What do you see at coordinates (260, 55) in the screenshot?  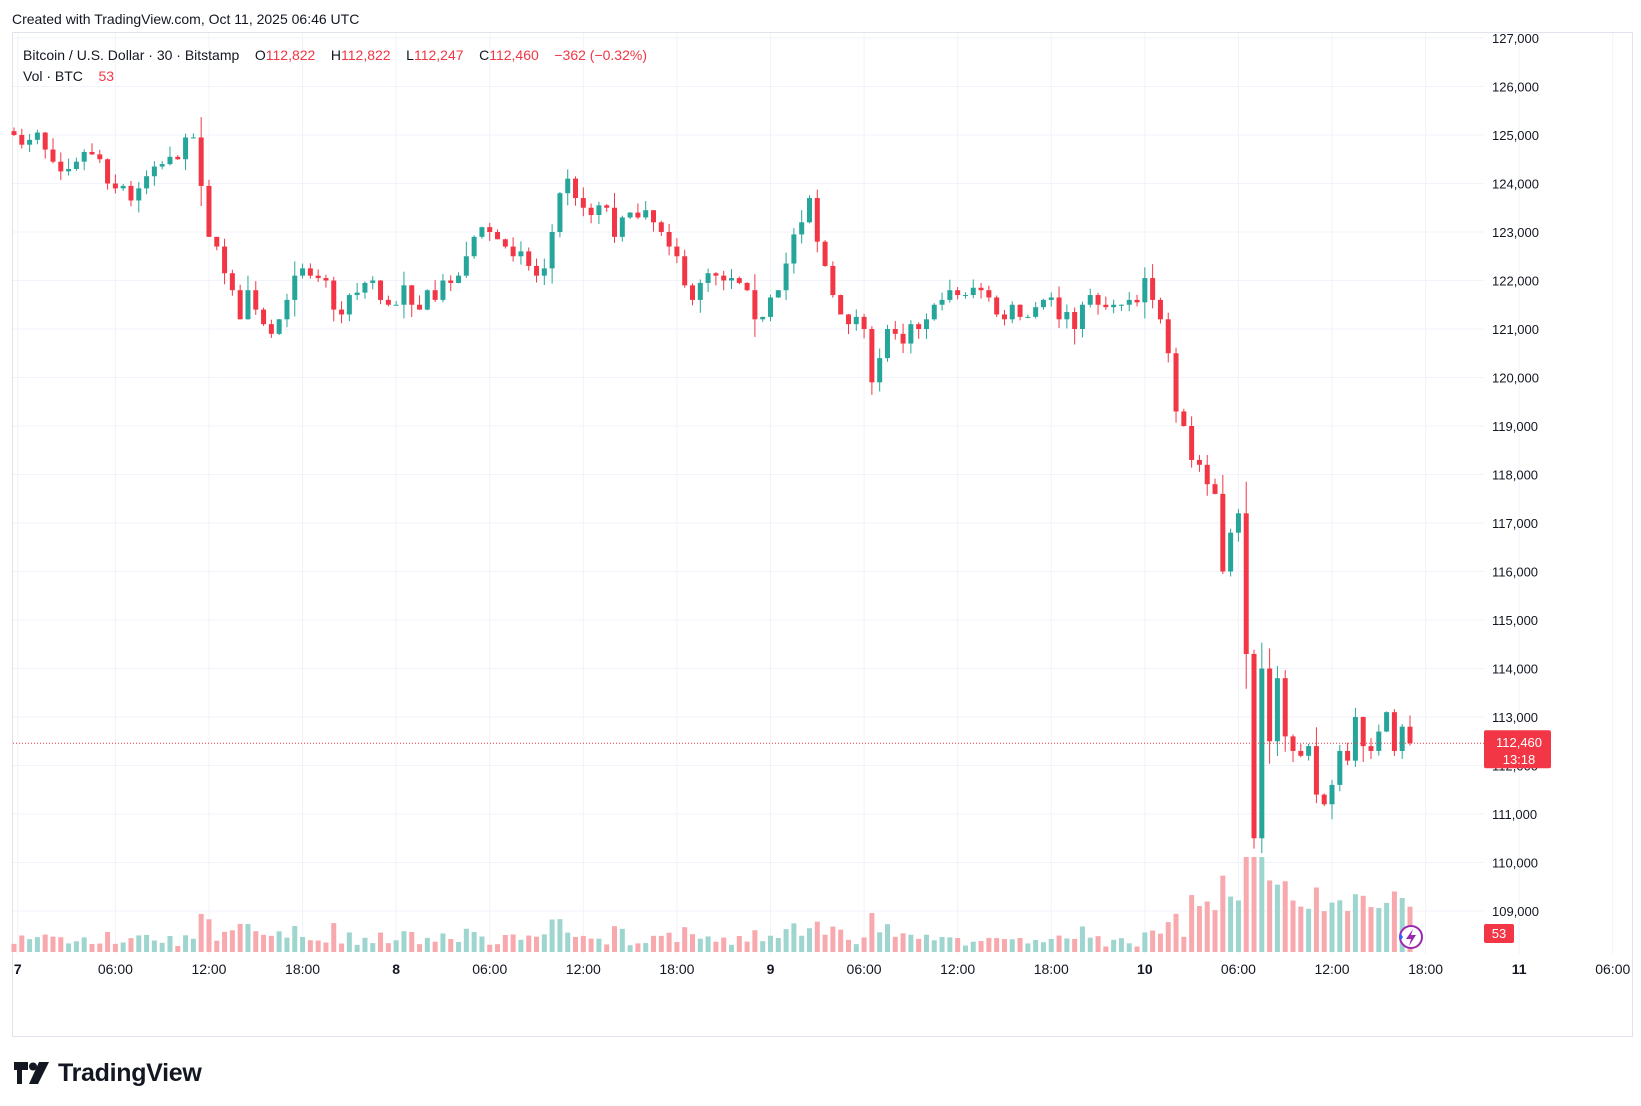 I see `legend-open-label: O` at bounding box center [260, 55].